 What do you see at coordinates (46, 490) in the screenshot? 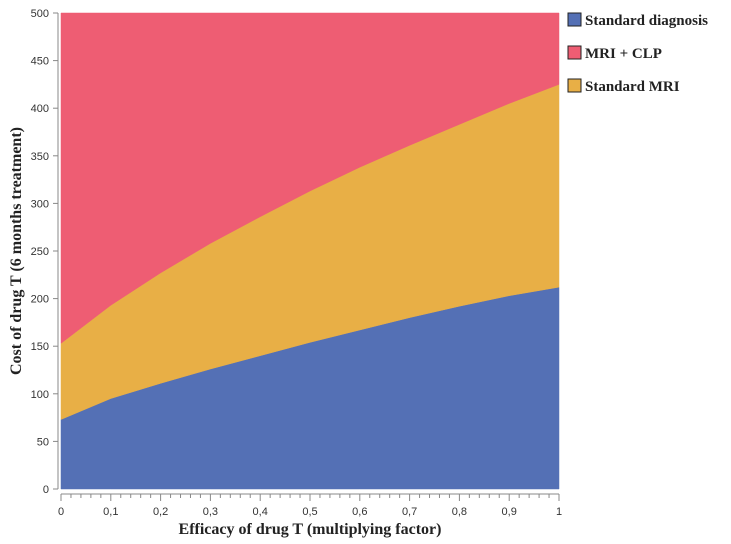
I see `y-tick-label: 0` at bounding box center [46, 490].